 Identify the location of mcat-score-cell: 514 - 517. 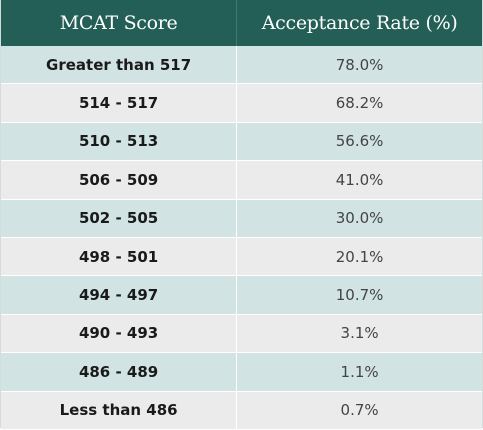
(119, 103).